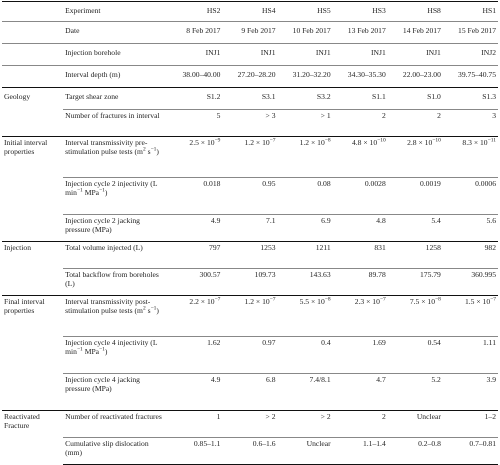 This screenshot has width=500, height=465. What do you see at coordinates (115, 123) in the screenshot?
I see `parameter-label: Number of fractures in interval` at bounding box center [115, 123].